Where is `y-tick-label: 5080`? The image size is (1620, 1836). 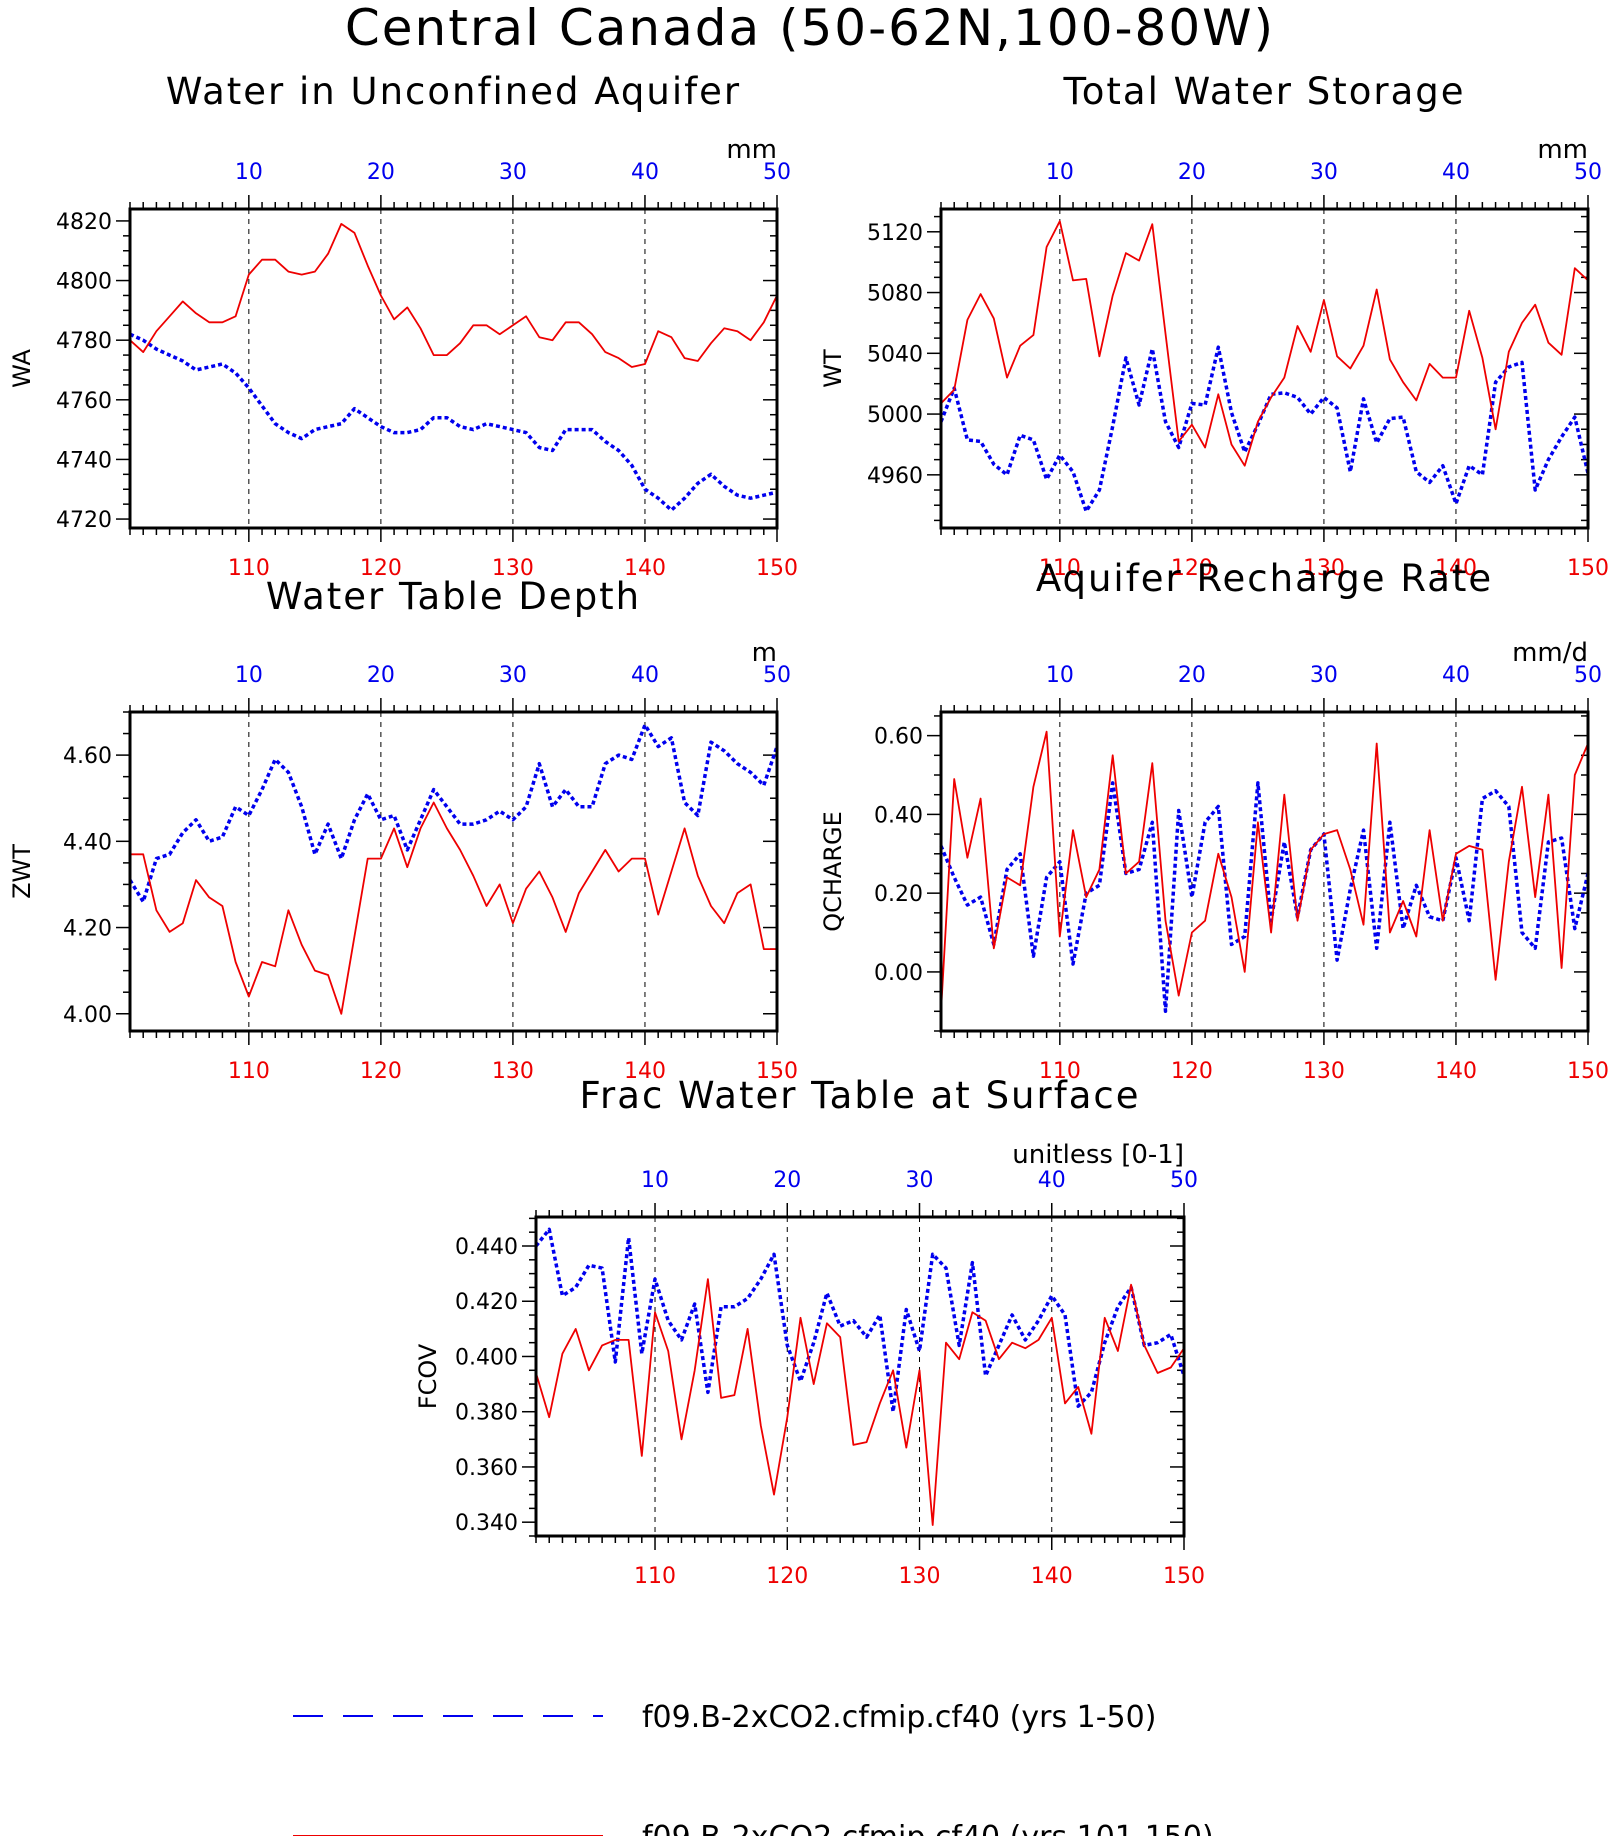
y-tick-label: 5080 is located at coordinates (895, 294).